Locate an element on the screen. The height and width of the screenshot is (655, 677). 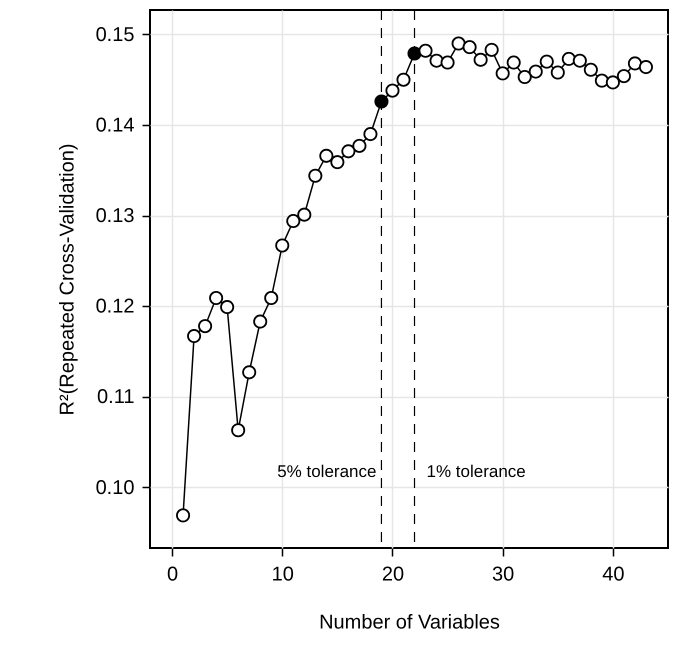
y-tick-label: 0.15 is located at coordinates (115, 35).